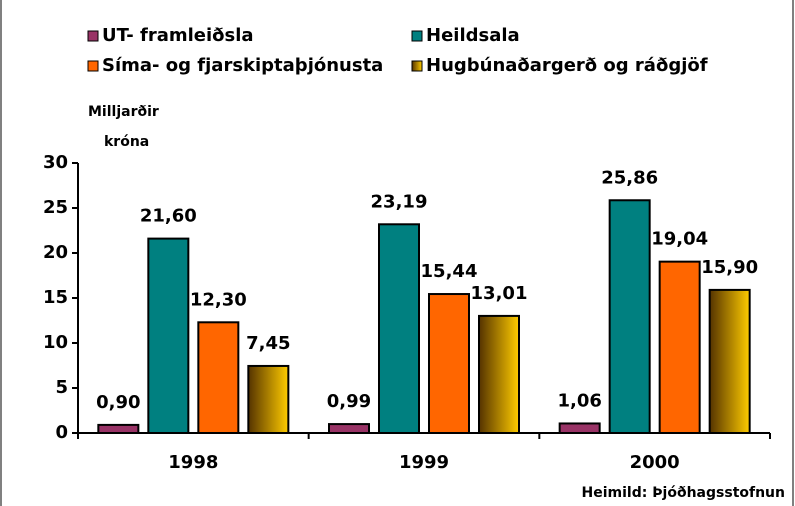 This screenshot has height=506, width=795. What do you see at coordinates (55, 252) in the screenshot?
I see `y-tick-label: 20` at bounding box center [55, 252].